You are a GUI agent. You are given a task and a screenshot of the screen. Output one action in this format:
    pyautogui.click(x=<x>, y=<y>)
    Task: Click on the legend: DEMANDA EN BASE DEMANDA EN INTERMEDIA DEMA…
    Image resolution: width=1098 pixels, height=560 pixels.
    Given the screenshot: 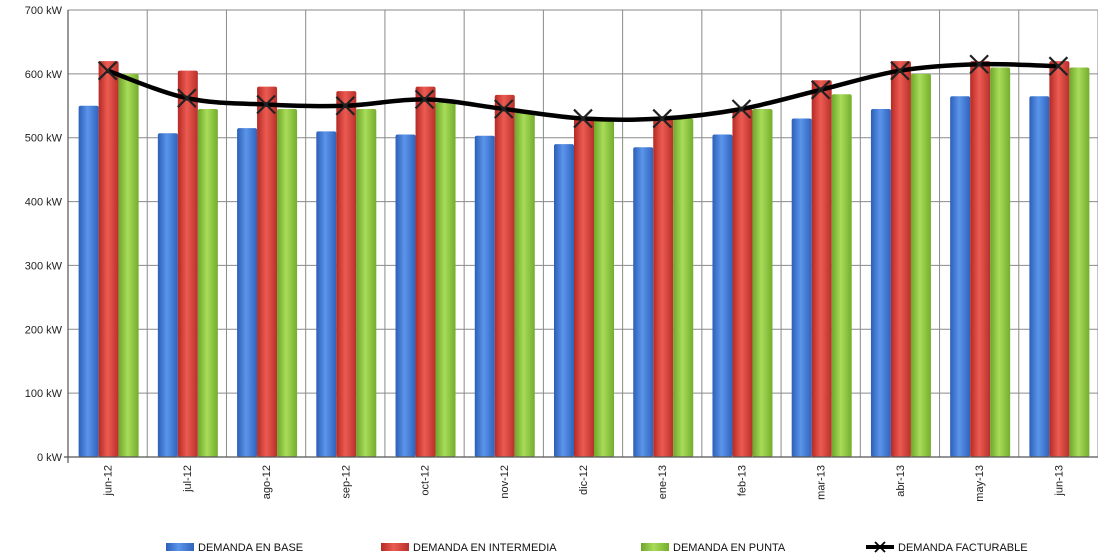 What is the action you would take?
    pyautogui.click(x=597, y=547)
    